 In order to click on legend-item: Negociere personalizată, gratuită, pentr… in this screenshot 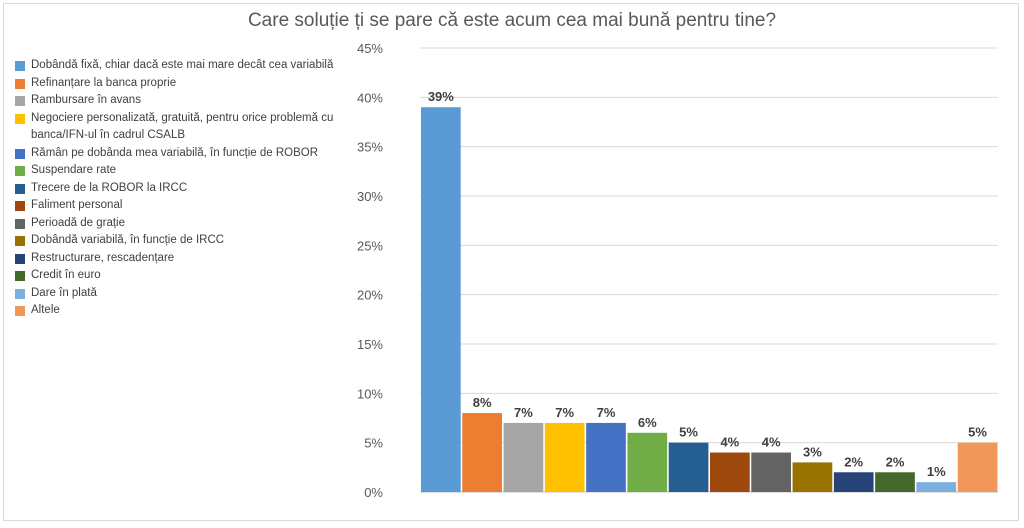, I will do `click(180, 127)`.